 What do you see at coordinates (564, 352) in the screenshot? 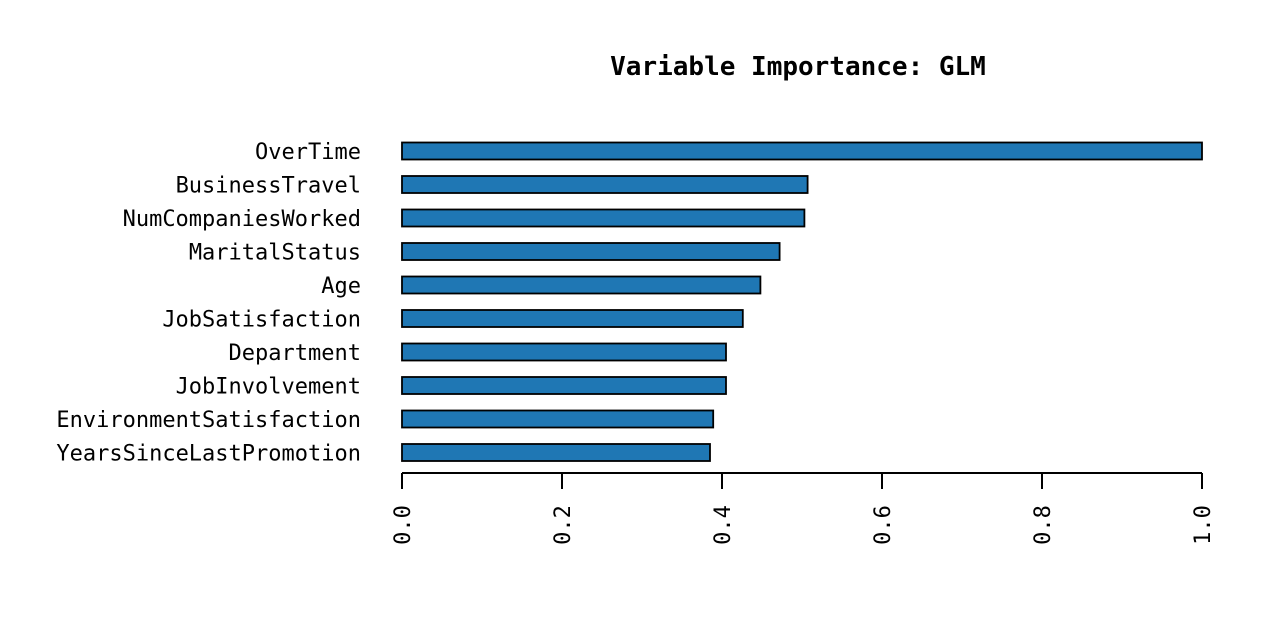
I see `bar-department` at bounding box center [564, 352].